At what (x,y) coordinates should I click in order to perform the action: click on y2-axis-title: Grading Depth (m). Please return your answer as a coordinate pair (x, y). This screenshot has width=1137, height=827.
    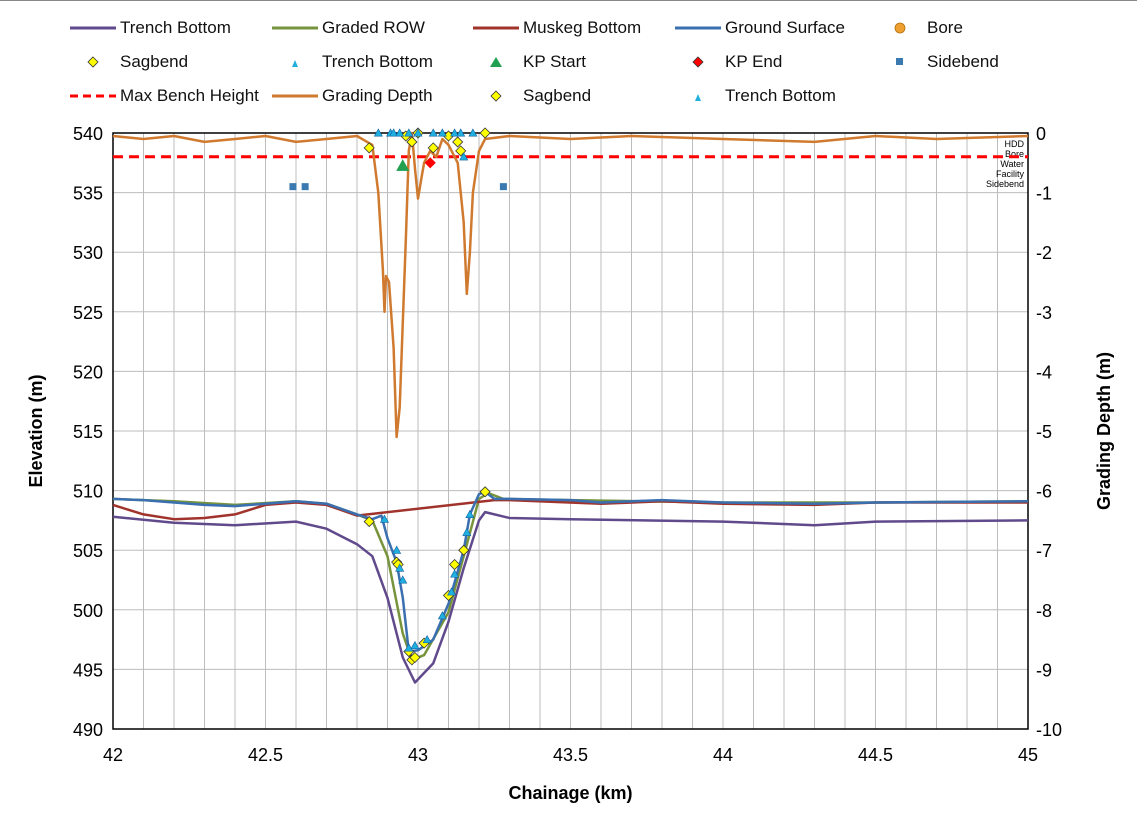
    Looking at the image, I should click on (1104, 431).